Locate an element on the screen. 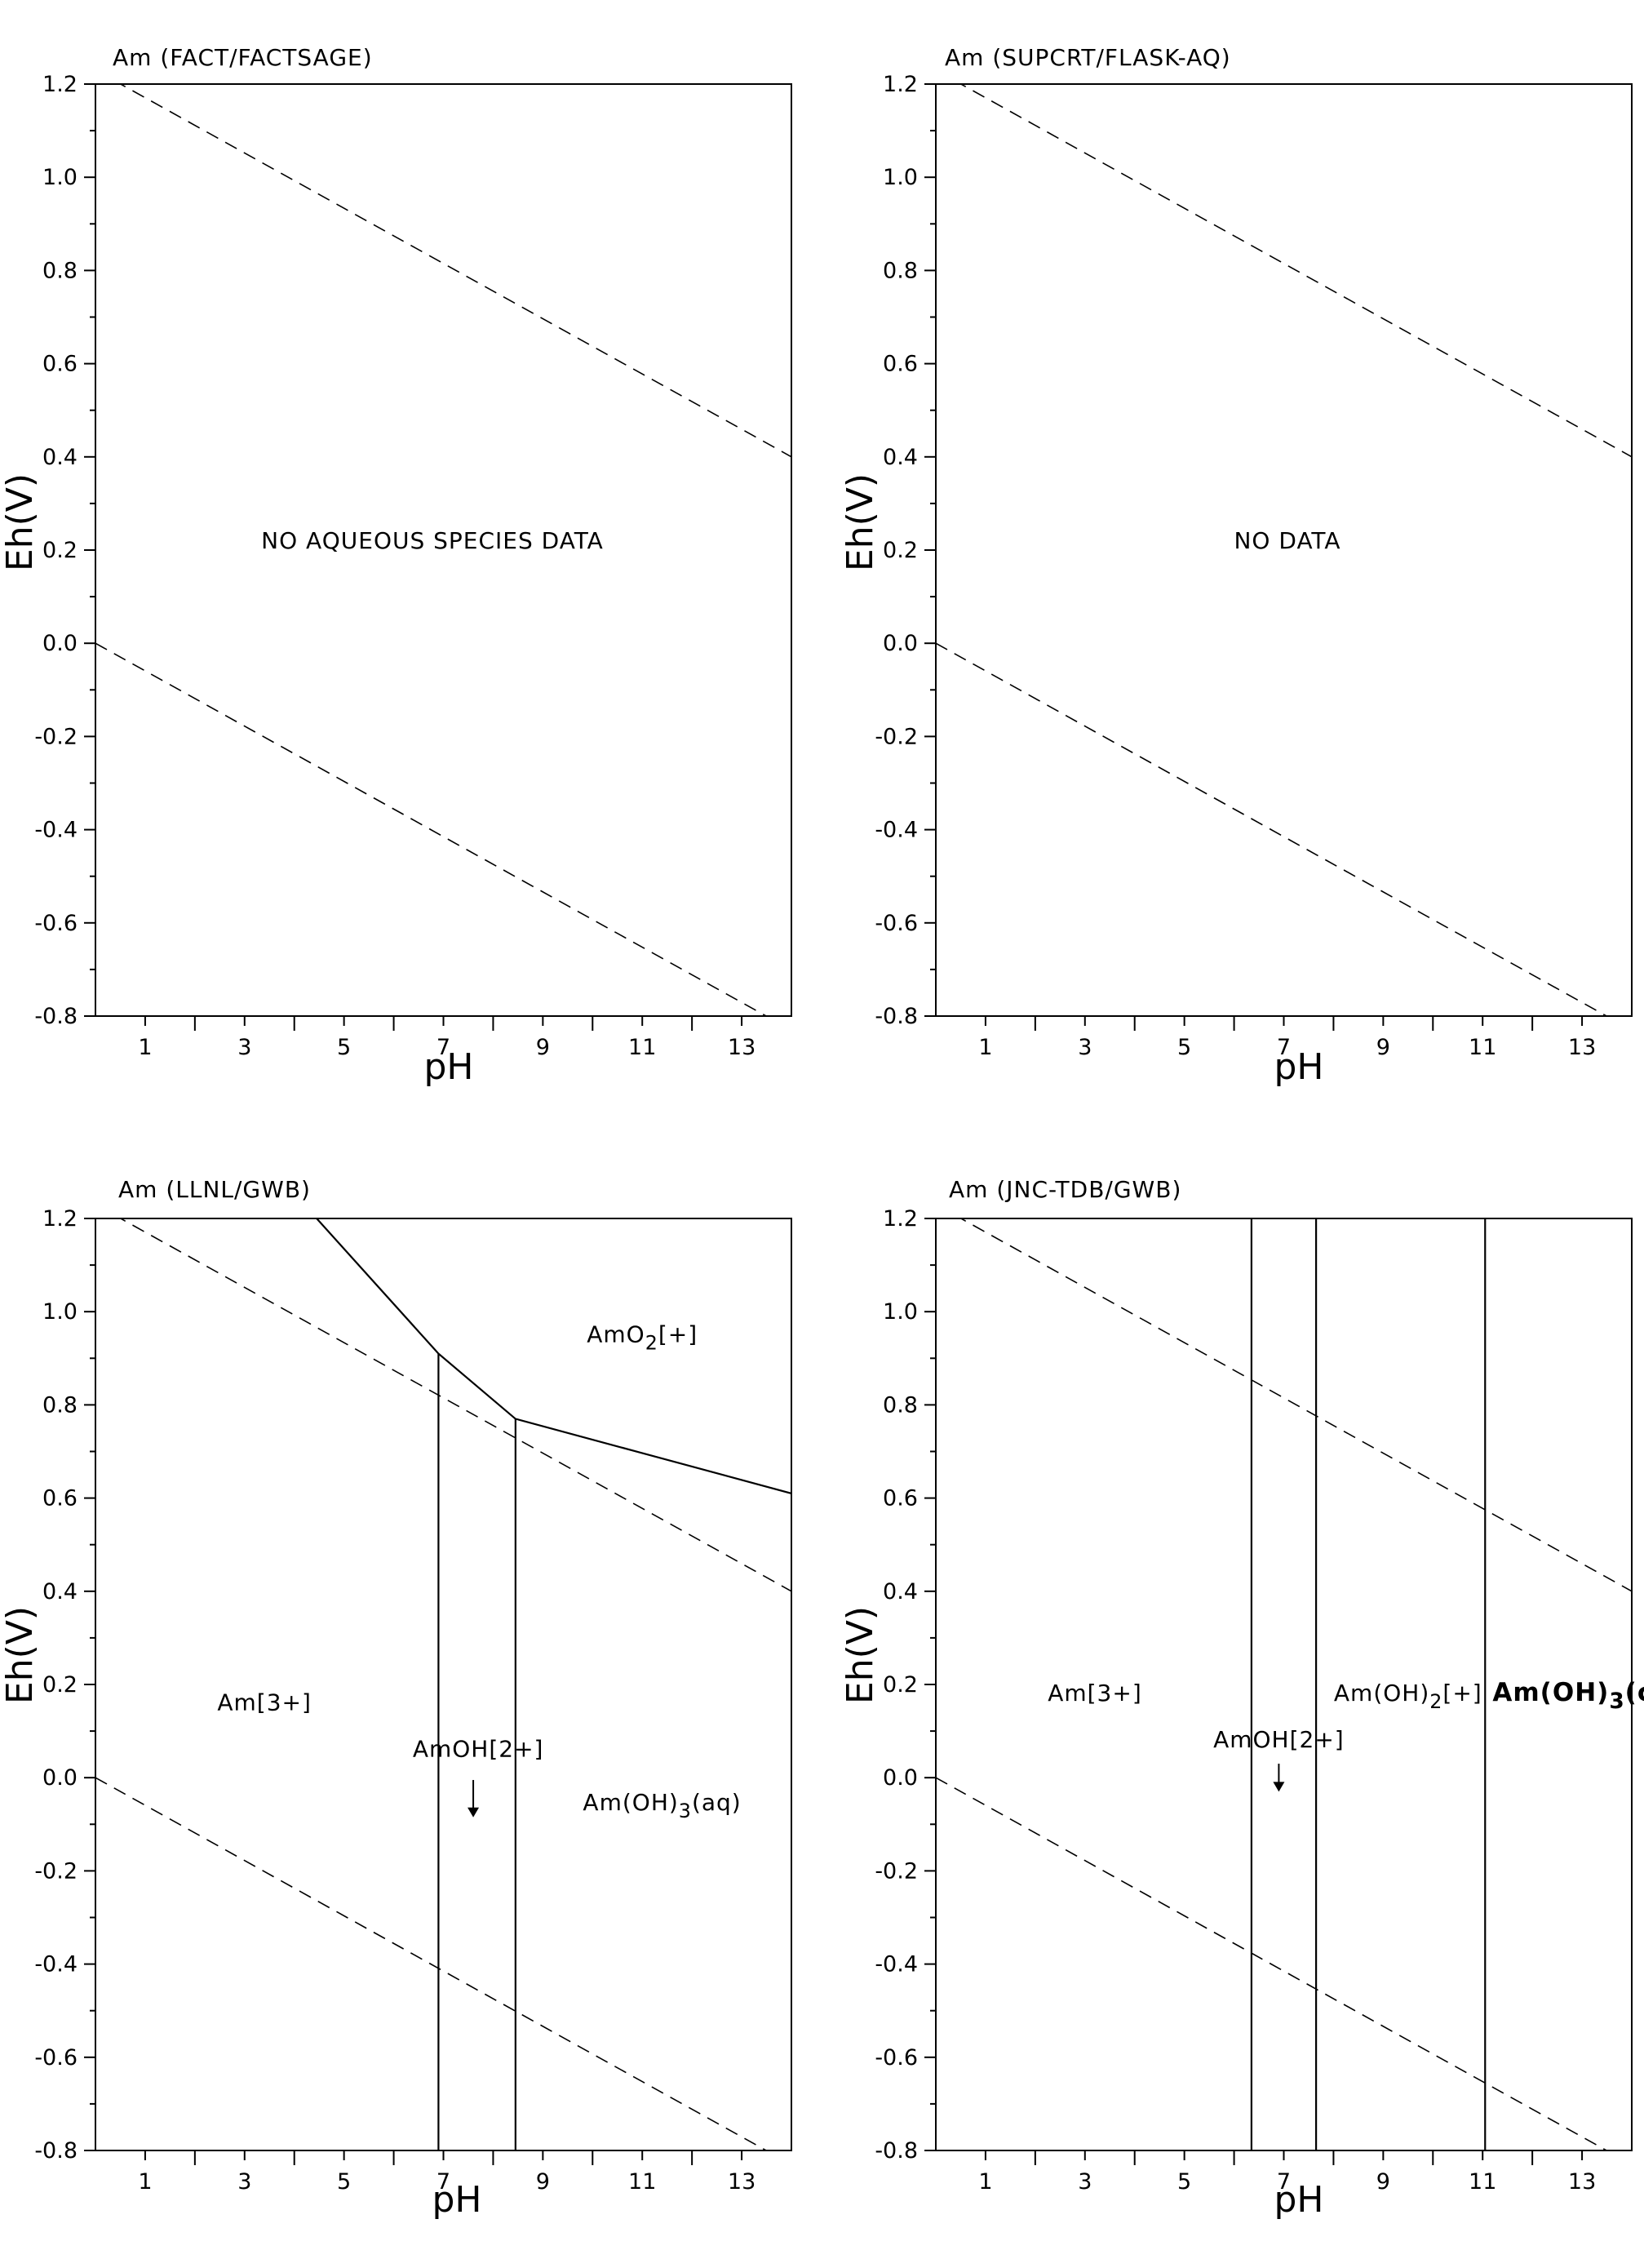 The height and width of the screenshot is (2268, 1644). region-label: AmO2[+] is located at coordinates (642, 1337).